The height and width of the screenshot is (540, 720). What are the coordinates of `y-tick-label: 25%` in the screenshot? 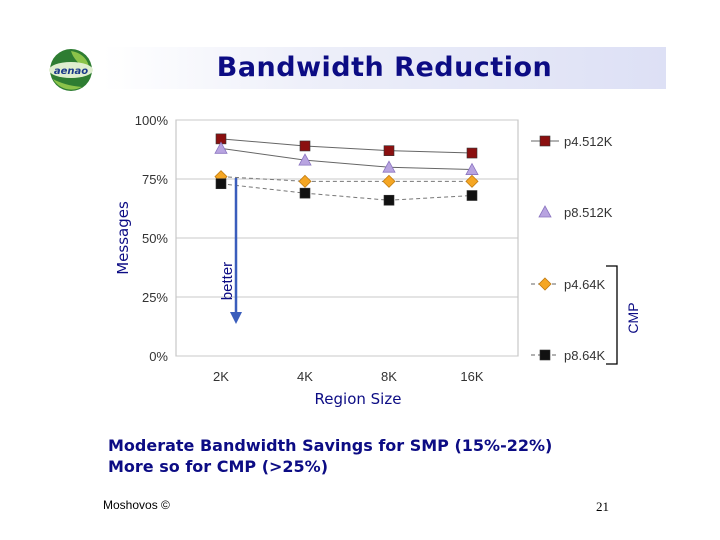 It's located at (155, 297).